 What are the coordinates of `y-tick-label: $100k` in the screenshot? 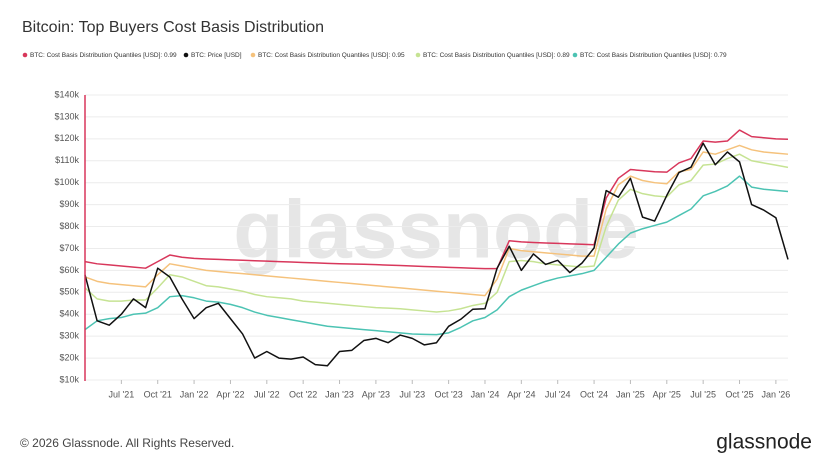 It's located at (66, 182).